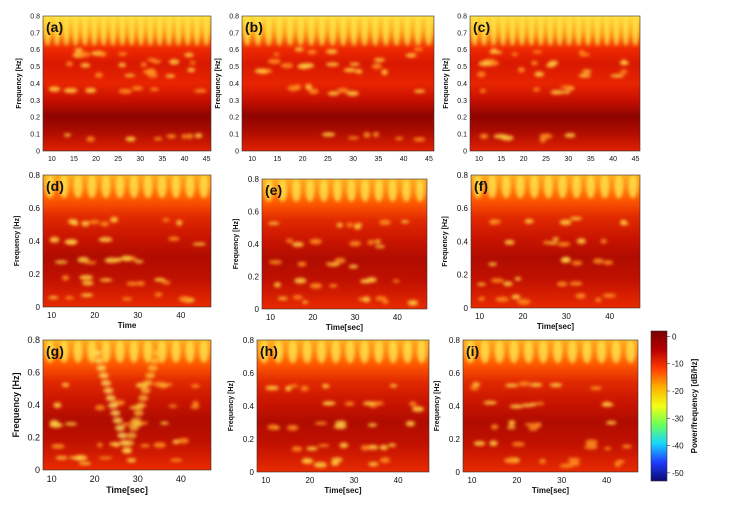 This screenshot has height=514, width=733. What do you see at coordinates (472, 351) in the screenshot?
I see `panel-letter: (i)` at bounding box center [472, 351].